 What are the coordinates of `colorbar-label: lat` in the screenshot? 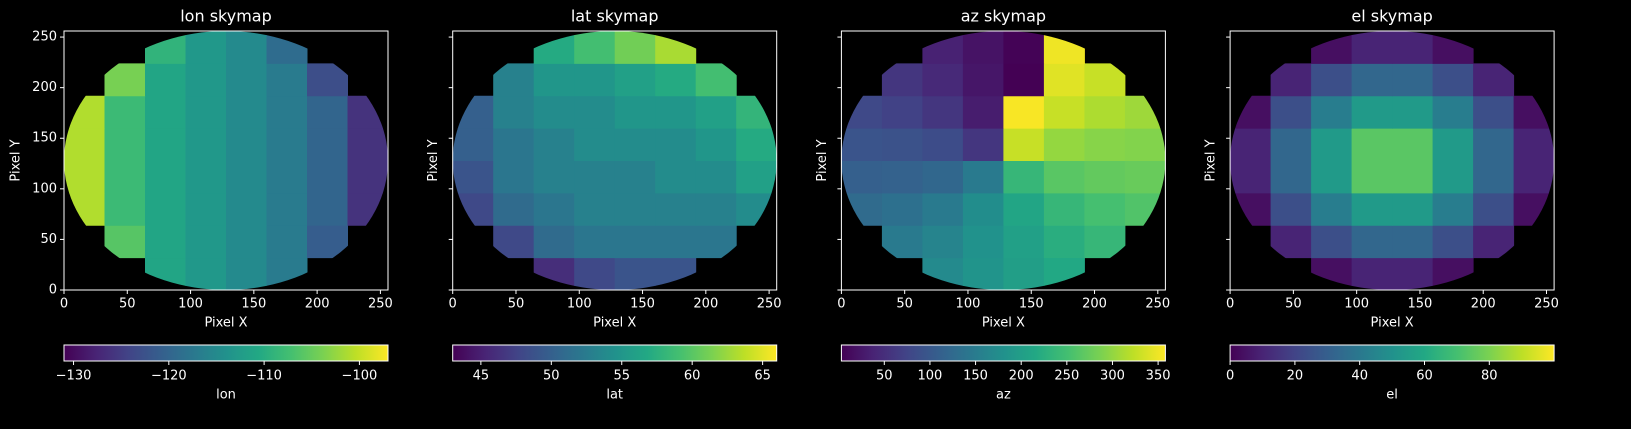 It's located at (614, 395).